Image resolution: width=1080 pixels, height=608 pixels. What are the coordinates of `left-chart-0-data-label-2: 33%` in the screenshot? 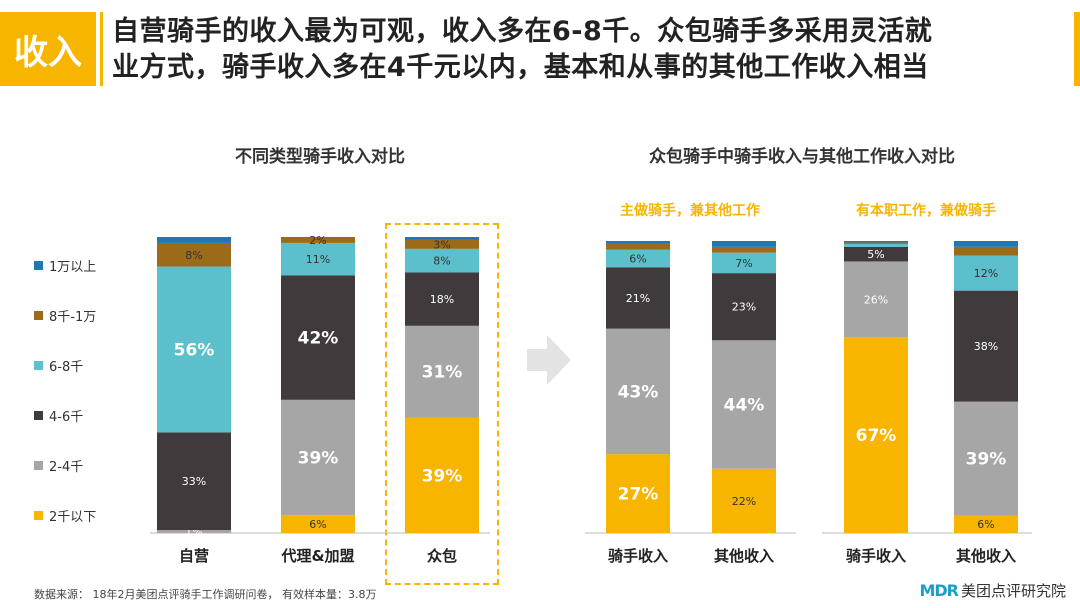 It's located at (194, 481).